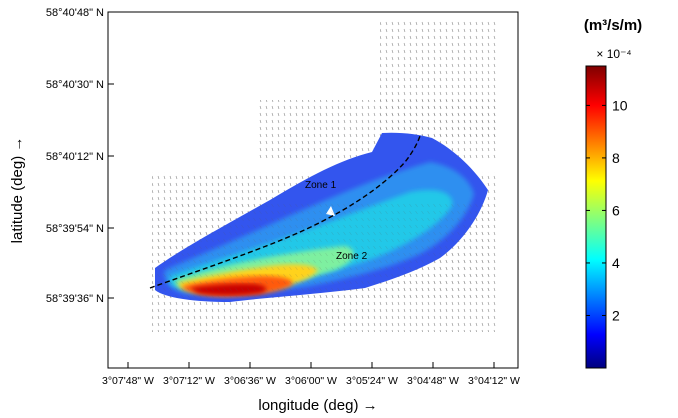 Image resolution: width=678 pixels, height=418 pixels. Describe the element at coordinates (616, 315) in the screenshot. I see `colorbar-tick-label: 2` at that location.